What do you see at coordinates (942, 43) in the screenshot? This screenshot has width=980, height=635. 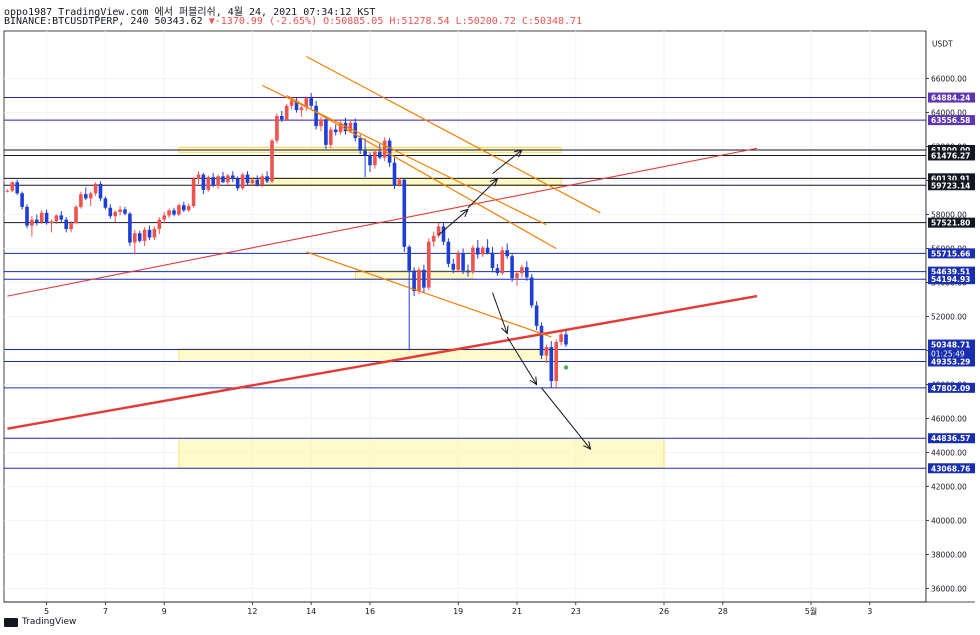 I see `currency-label: USDT` at bounding box center [942, 43].